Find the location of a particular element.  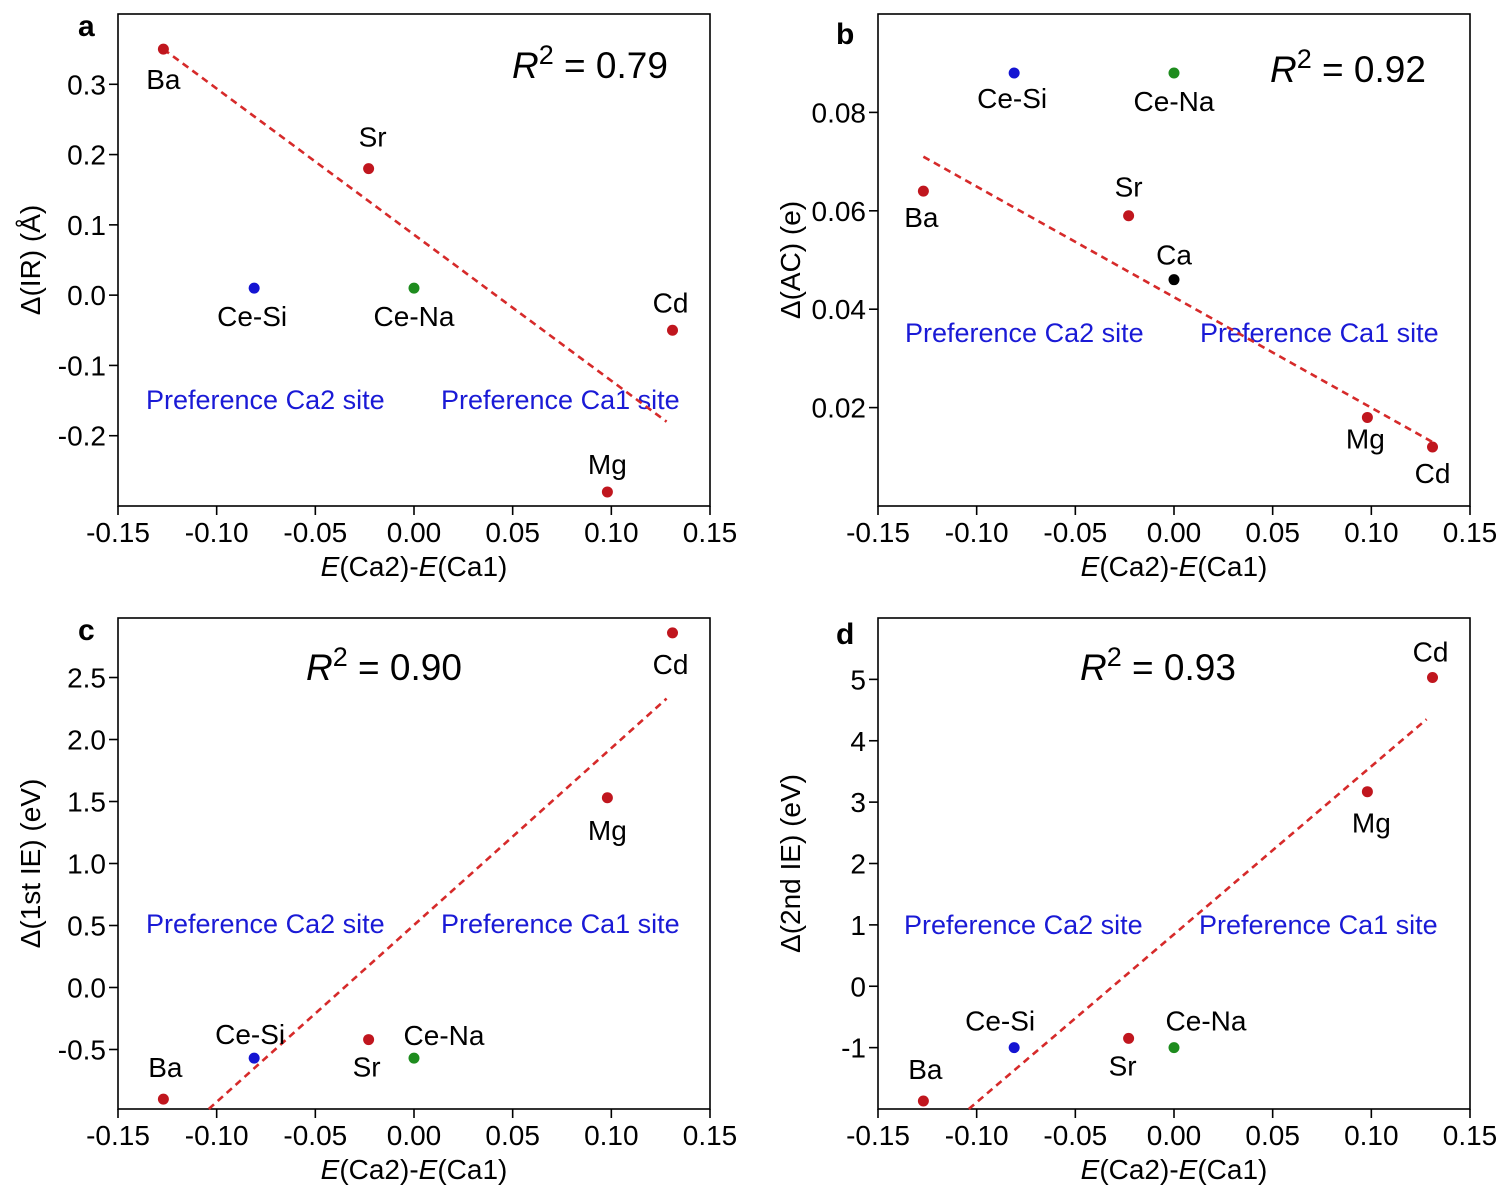

panel-letter: c is located at coordinates (86, 630).